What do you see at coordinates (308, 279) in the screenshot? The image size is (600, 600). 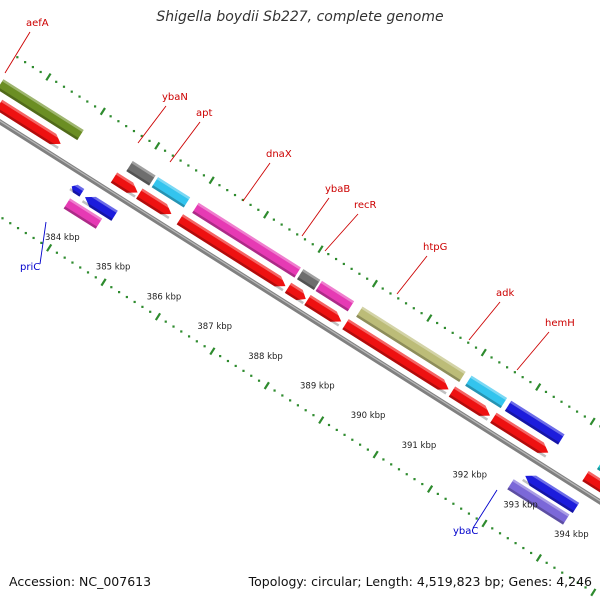 I see `gene-ybaB` at bounding box center [308, 279].